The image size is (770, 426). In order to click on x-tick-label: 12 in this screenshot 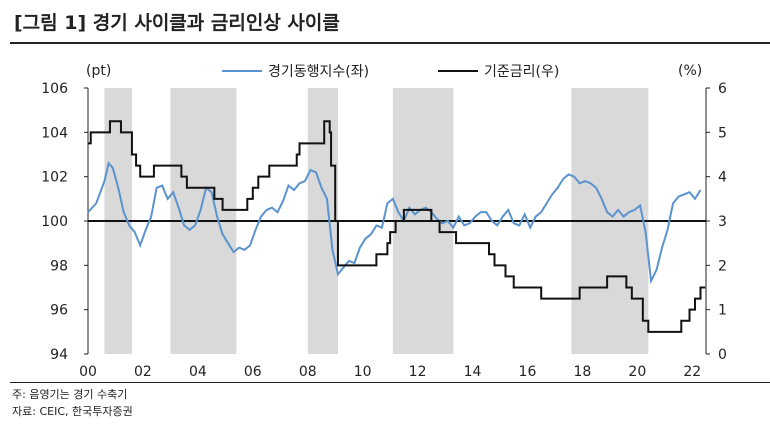, I will do `click(418, 372)`.